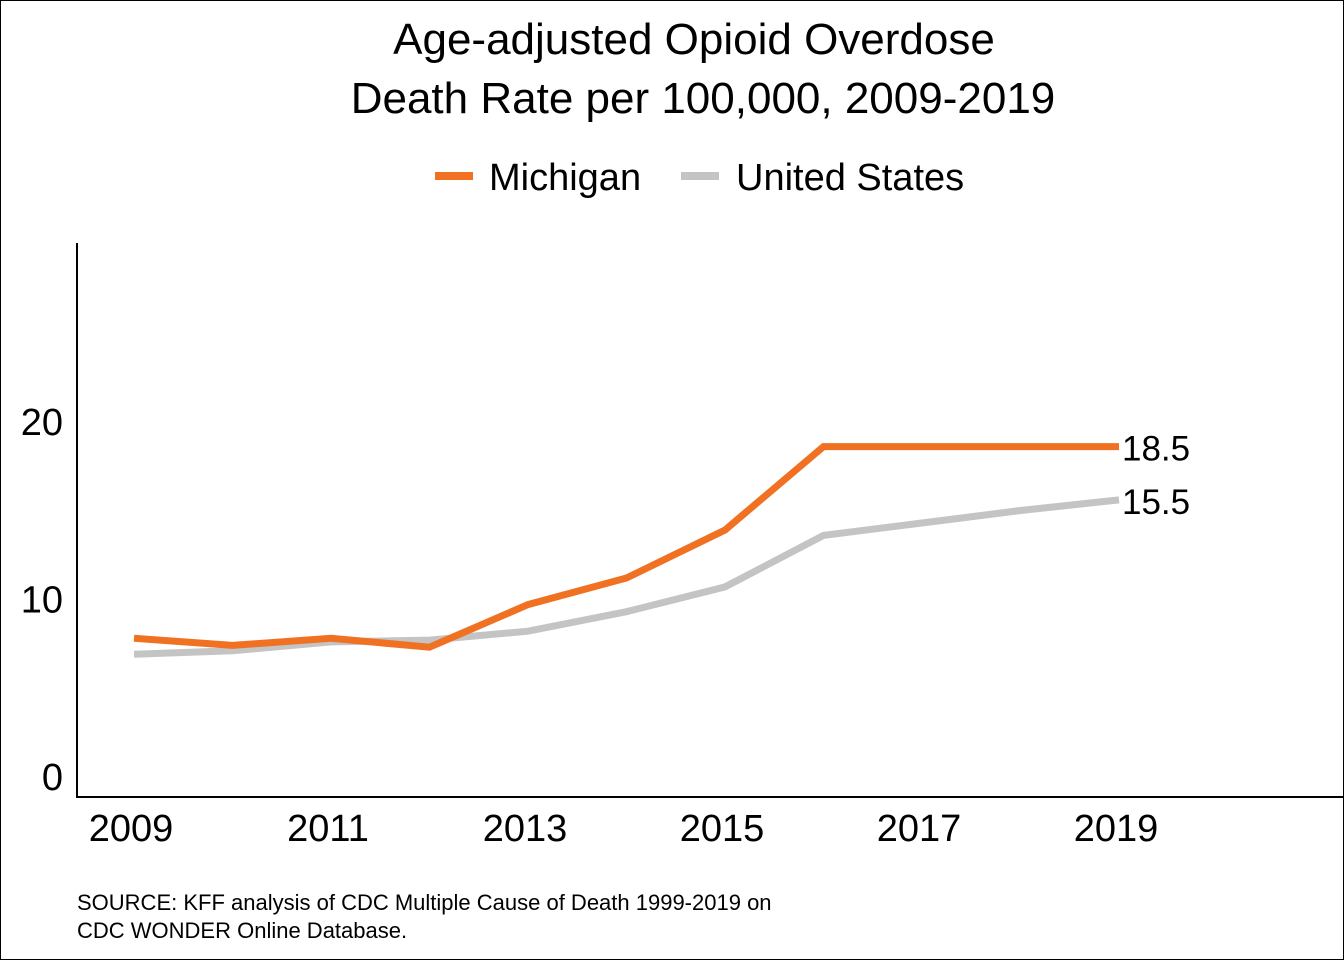 This screenshot has height=960, width=1344. What do you see at coordinates (1116, 829) in the screenshot?
I see `x-tick-label: 2019` at bounding box center [1116, 829].